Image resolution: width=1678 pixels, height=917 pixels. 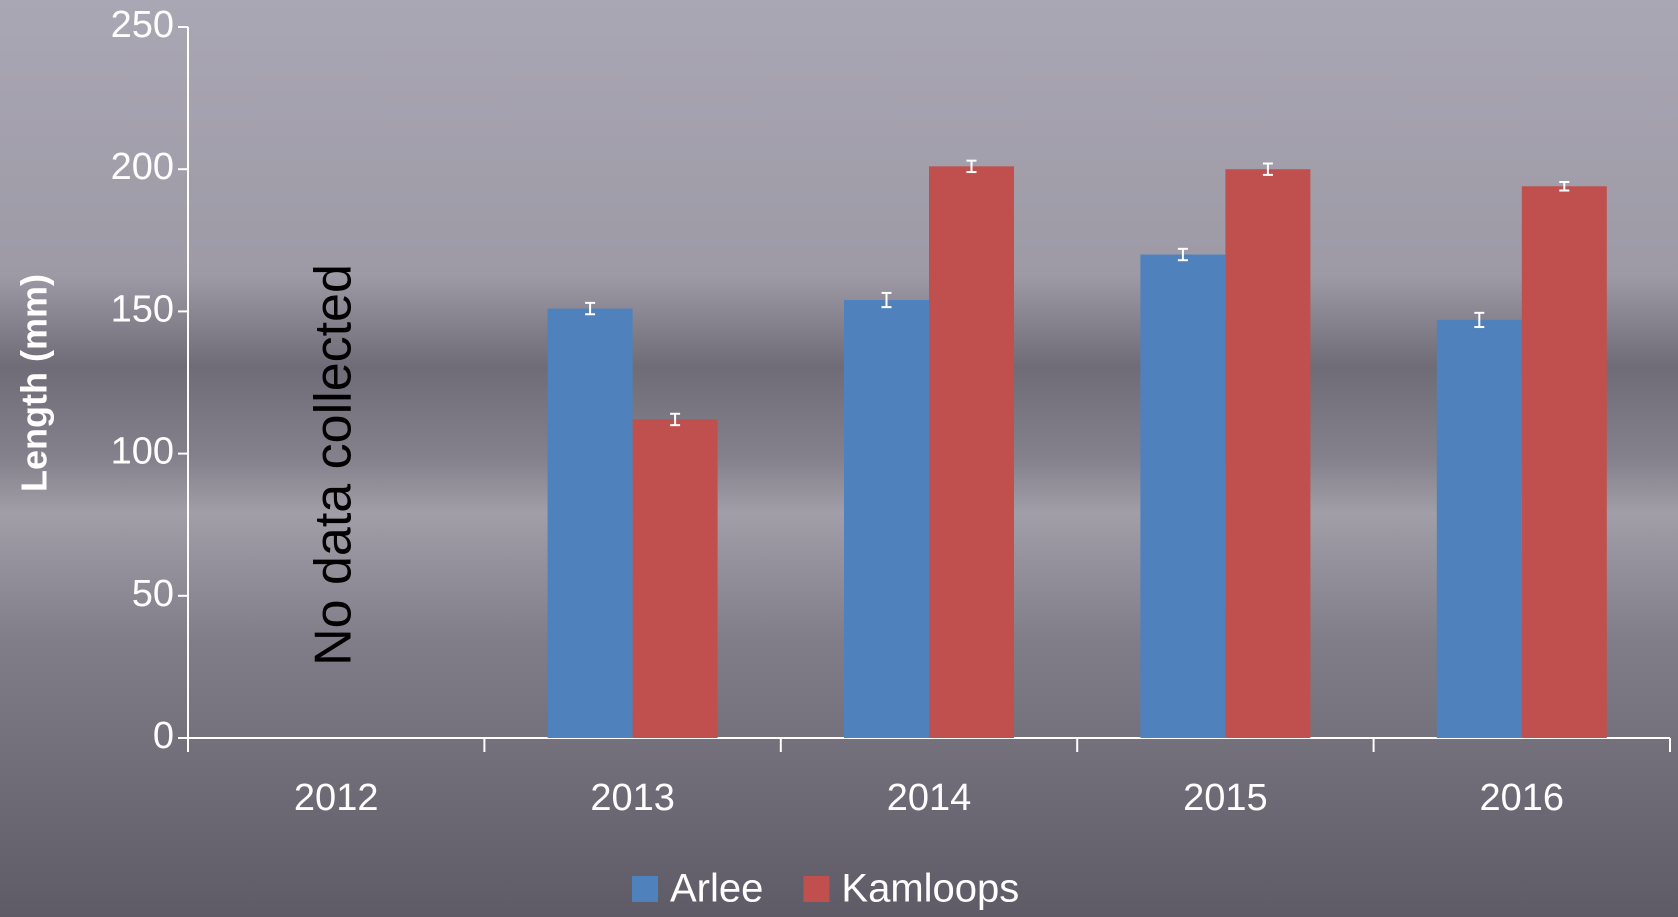 What do you see at coordinates (142, 452) in the screenshot?
I see `y-tick-label: 100` at bounding box center [142, 452].